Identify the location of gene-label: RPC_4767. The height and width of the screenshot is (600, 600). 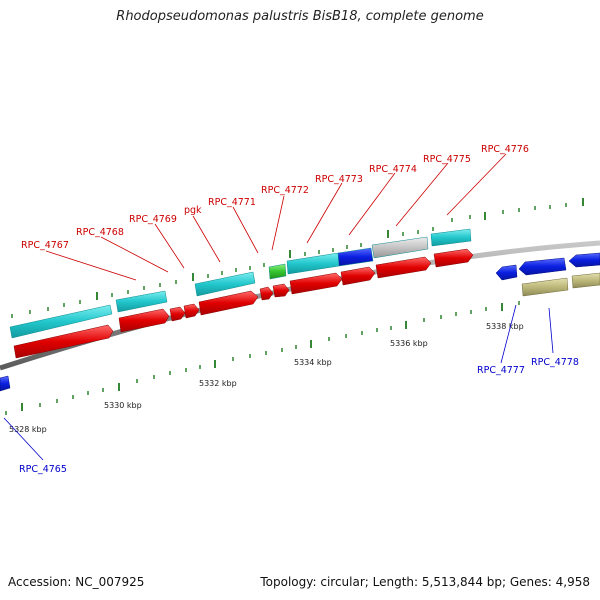
(45, 245).